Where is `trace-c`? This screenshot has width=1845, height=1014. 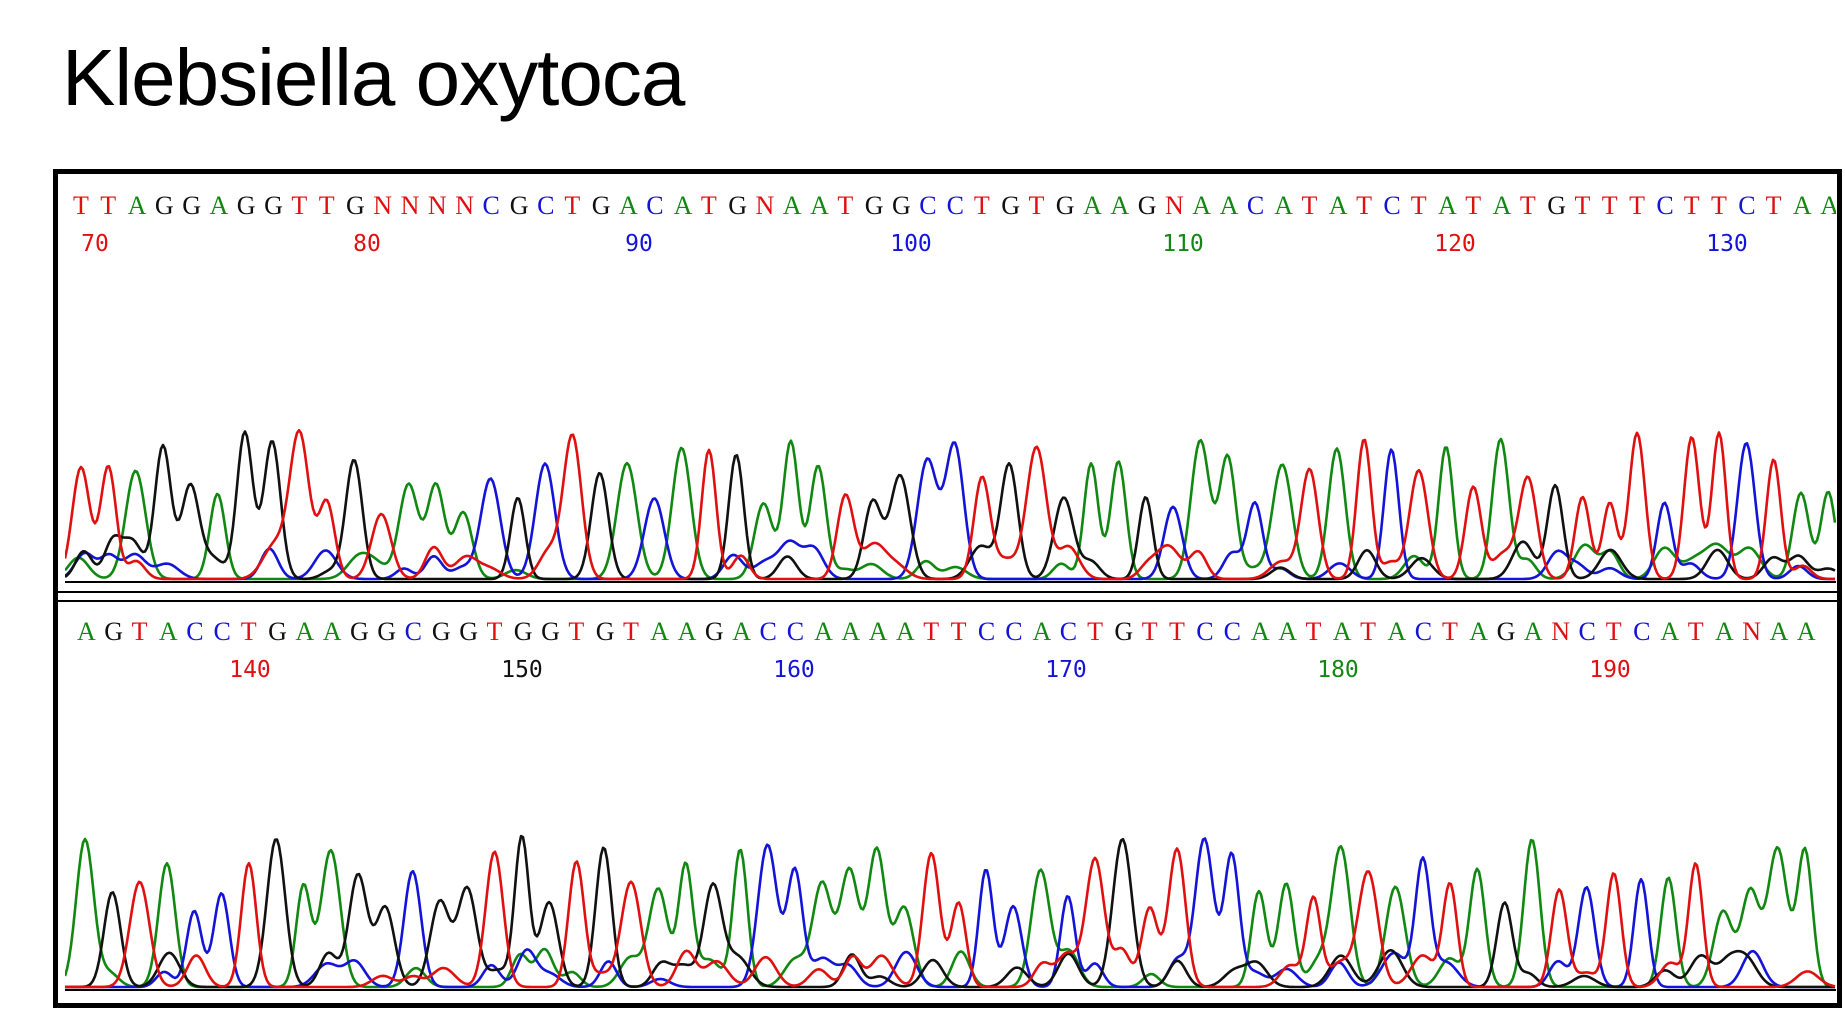
trace-c is located at coordinates (950, 511).